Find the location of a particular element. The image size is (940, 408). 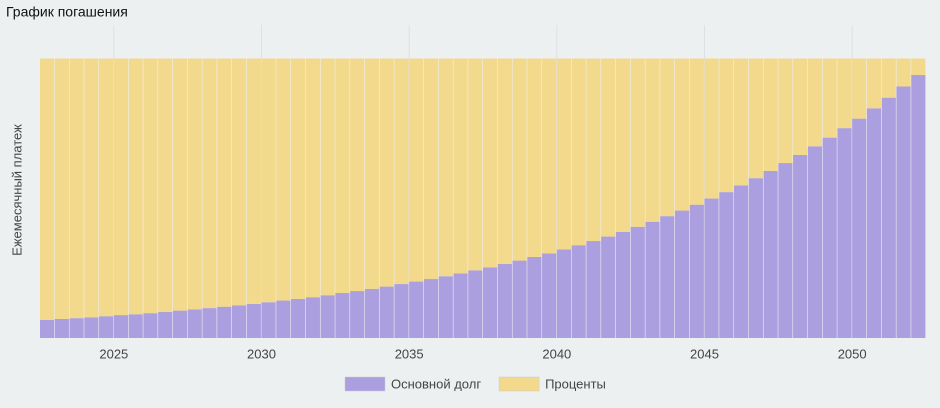

legend-label: Проценты is located at coordinates (575, 383).